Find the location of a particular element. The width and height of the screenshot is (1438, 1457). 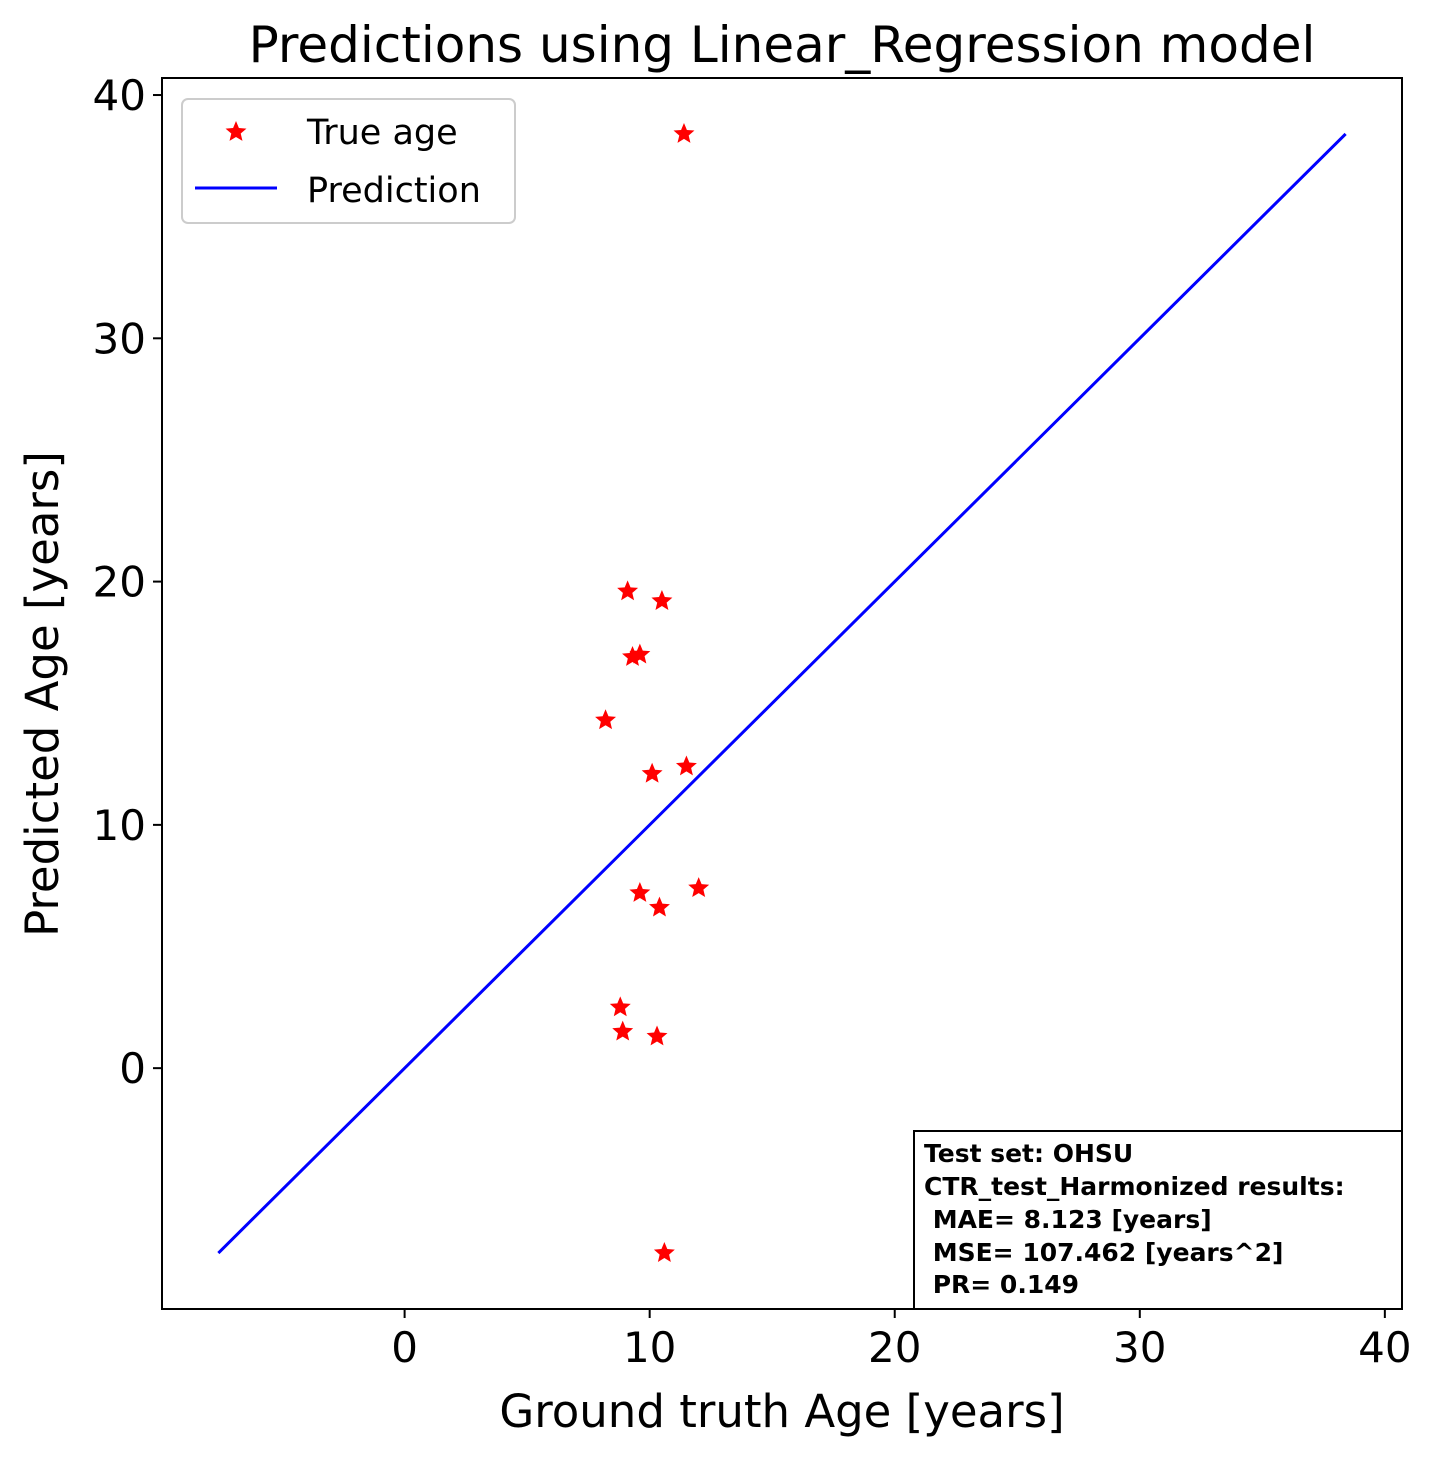

x-axis-label: Ground truth Age [years] is located at coordinates (781, 1411).